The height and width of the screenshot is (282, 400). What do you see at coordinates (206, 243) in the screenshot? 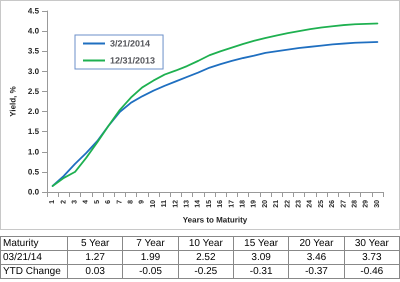
I see `text: 10 Year` at bounding box center [206, 243].